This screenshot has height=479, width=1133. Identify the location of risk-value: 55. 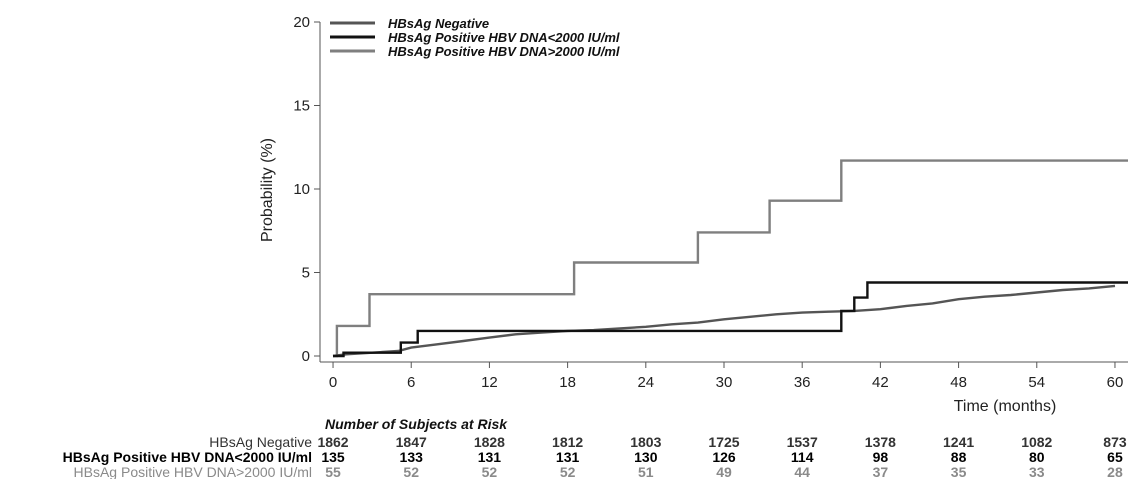
(333, 471).